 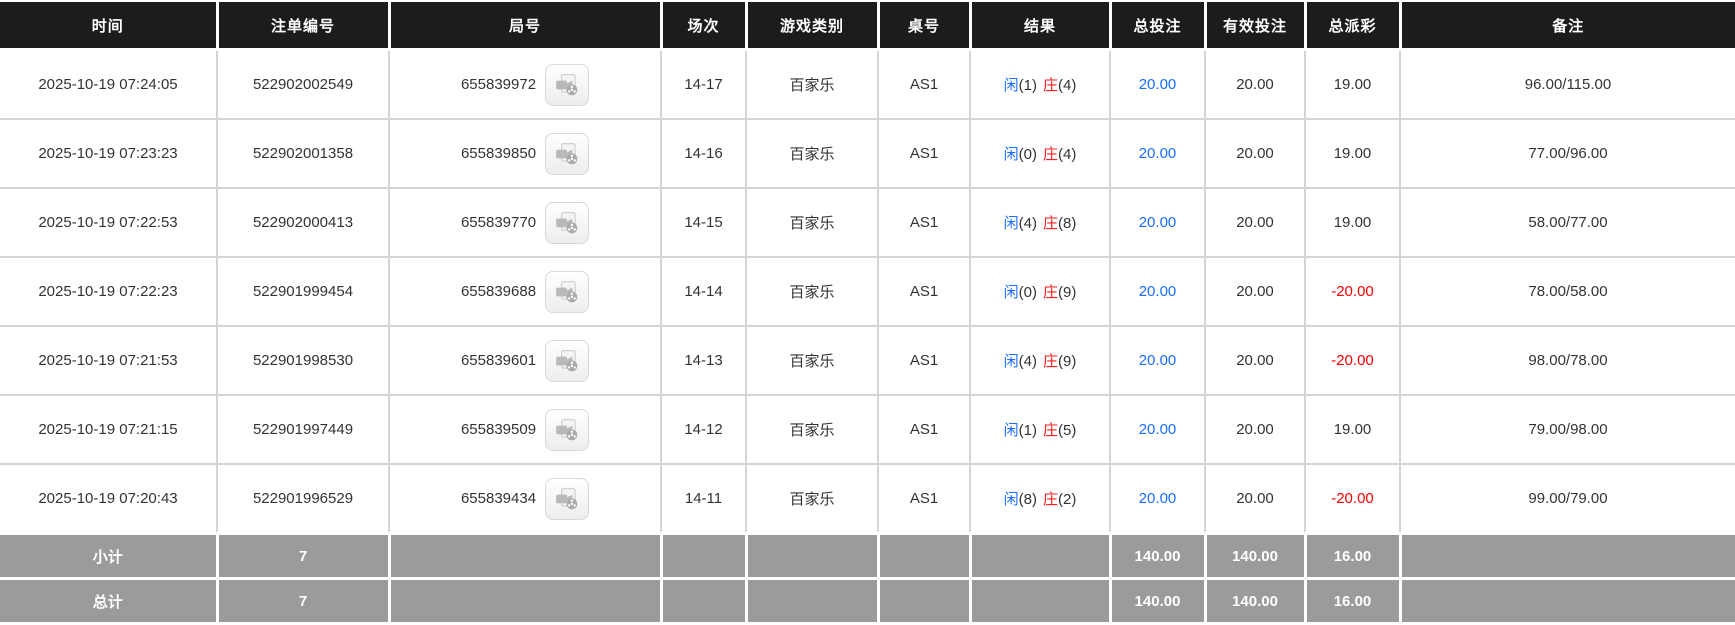 What do you see at coordinates (1027, 85) in the screenshot?
I see `player-result-score: (1)` at bounding box center [1027, 85].